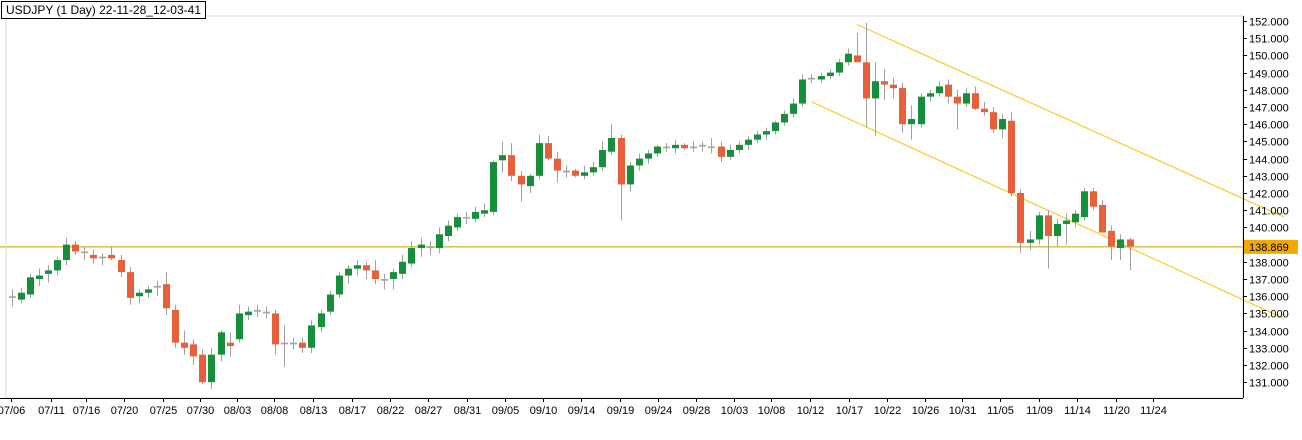 This screenshot has height=440, width=1302. What do you see at coordinates (621, 411) in the screenshot?
I see `x-tick-label: 09/19` at bounding box center [621, 411].